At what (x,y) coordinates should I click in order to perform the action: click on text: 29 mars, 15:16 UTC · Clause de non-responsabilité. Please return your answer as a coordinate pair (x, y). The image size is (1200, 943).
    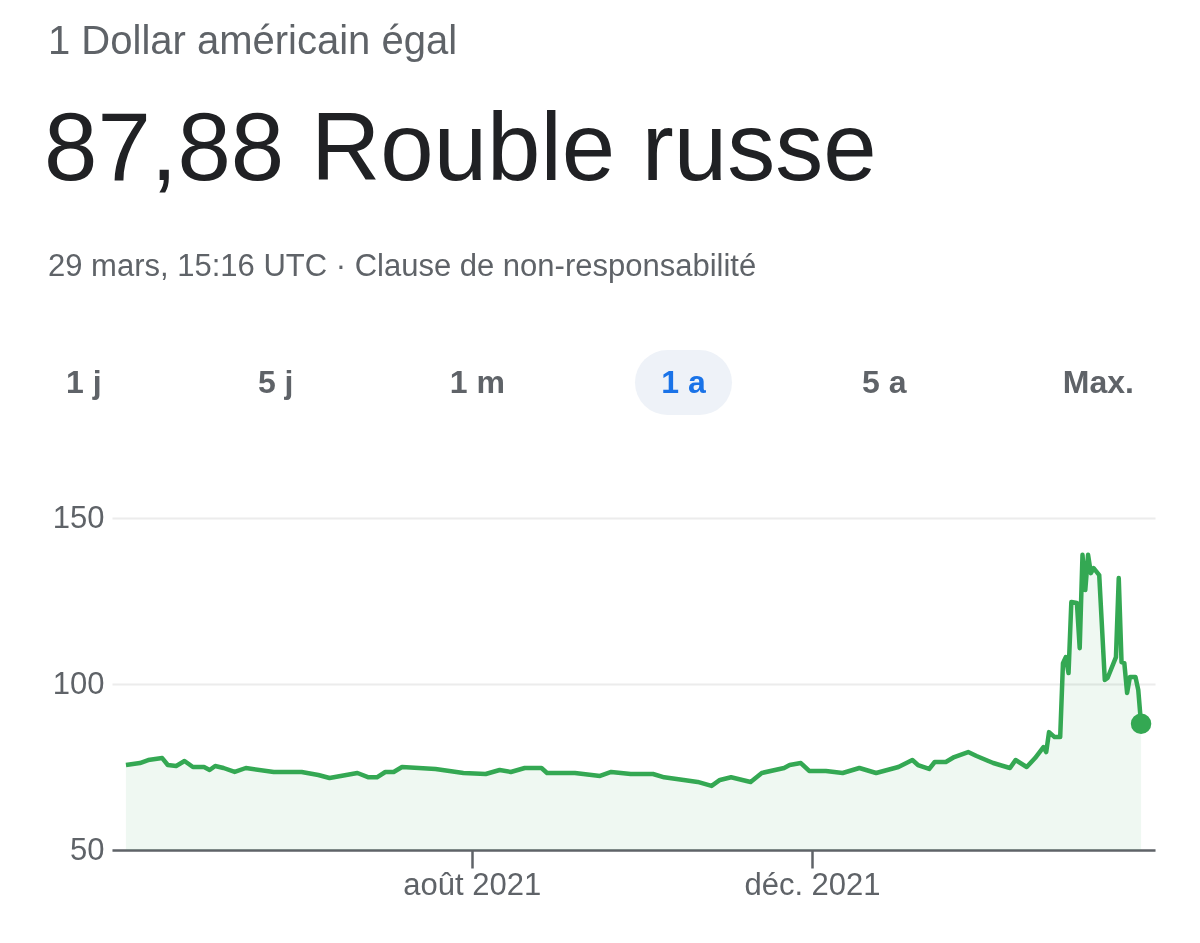
    Looking at the image, I should click on (402, 266).